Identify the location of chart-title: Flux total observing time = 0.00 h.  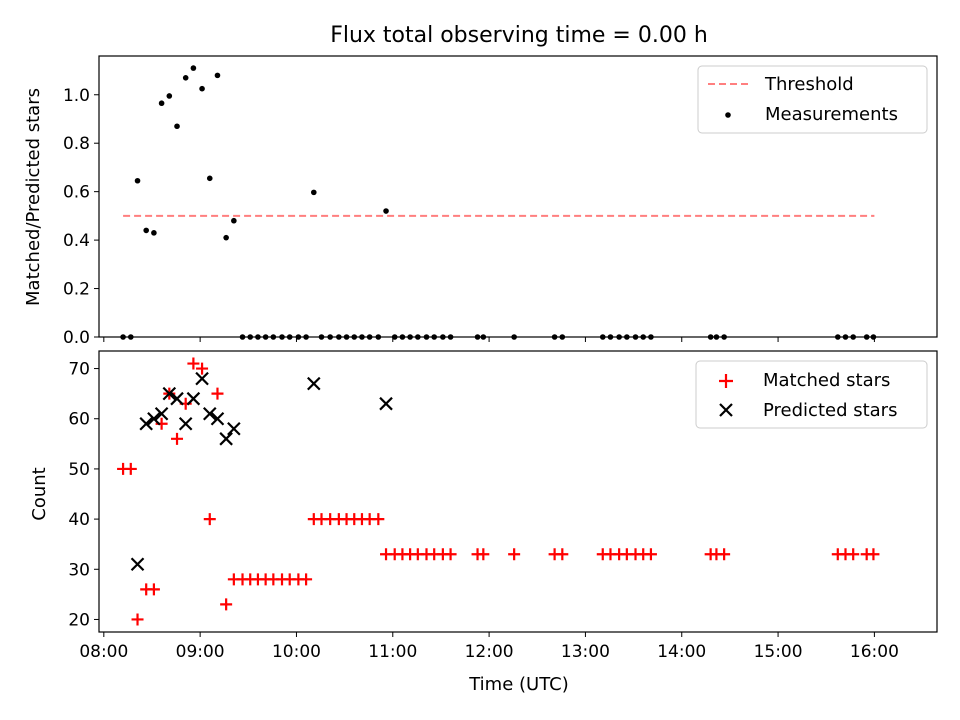
(519, 35).